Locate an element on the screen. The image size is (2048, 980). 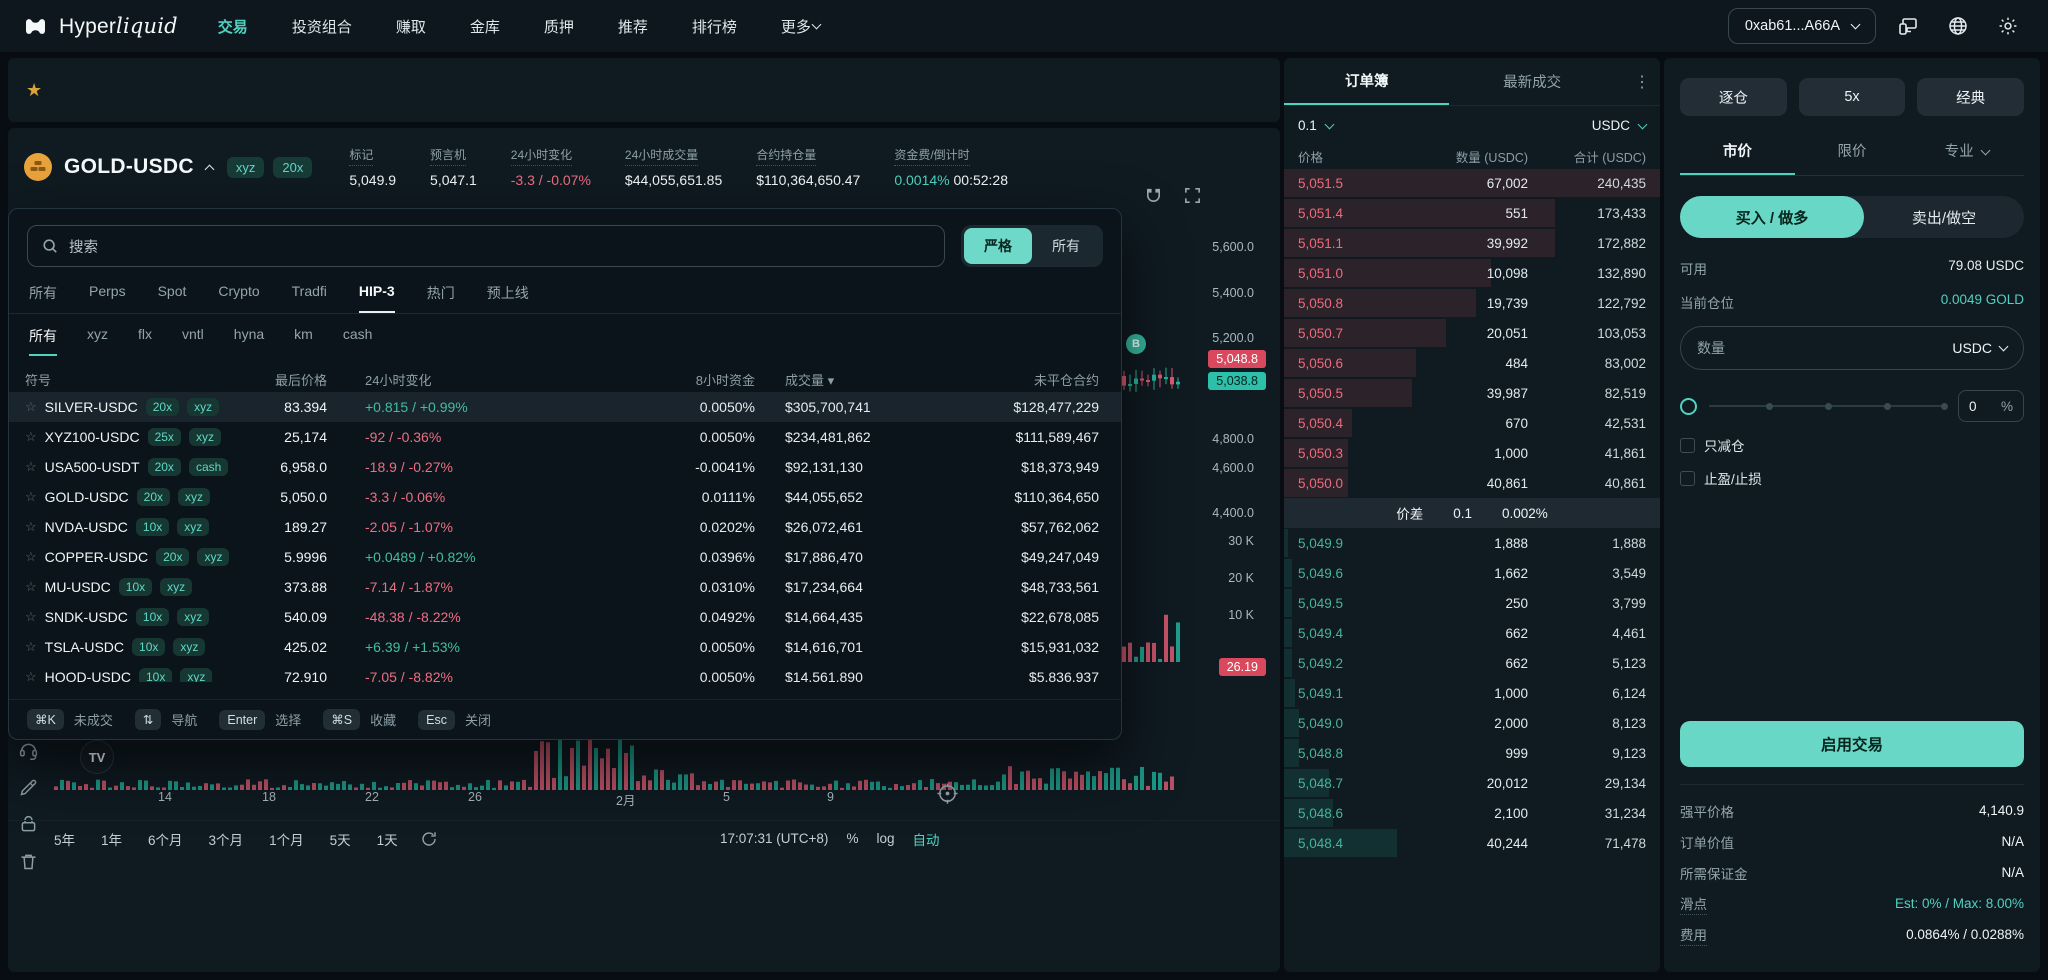
orderbook-bid-row: 5,049.4 662 4,461 is located at coordinates (1472, 633).